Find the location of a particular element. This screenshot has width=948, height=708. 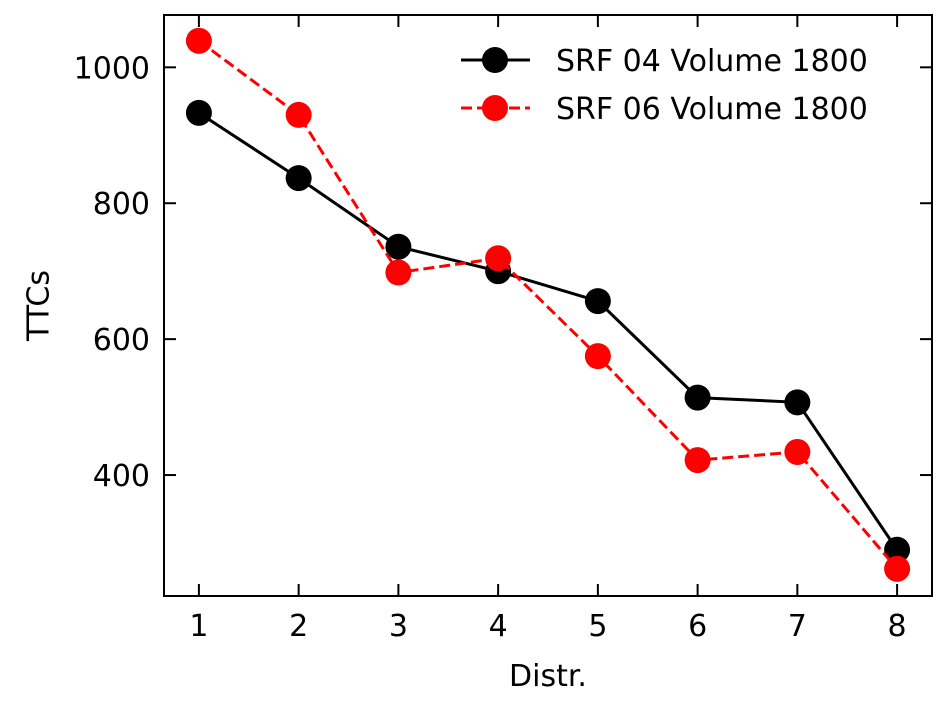

legend-label: SRF 06 Volume 1800 is located at coordinates (712, 109).